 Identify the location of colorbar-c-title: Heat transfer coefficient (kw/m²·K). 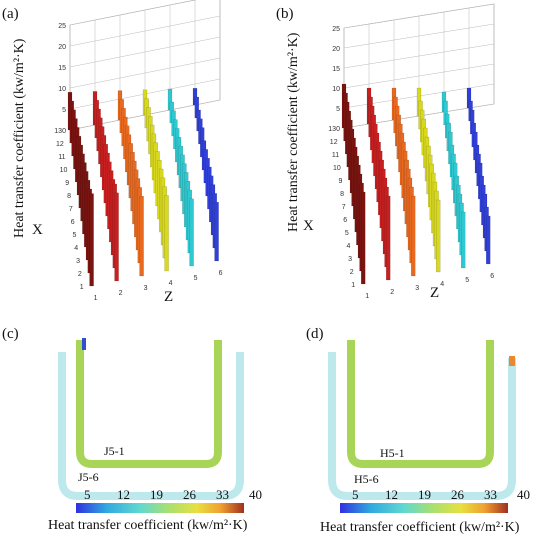
(148, 525).